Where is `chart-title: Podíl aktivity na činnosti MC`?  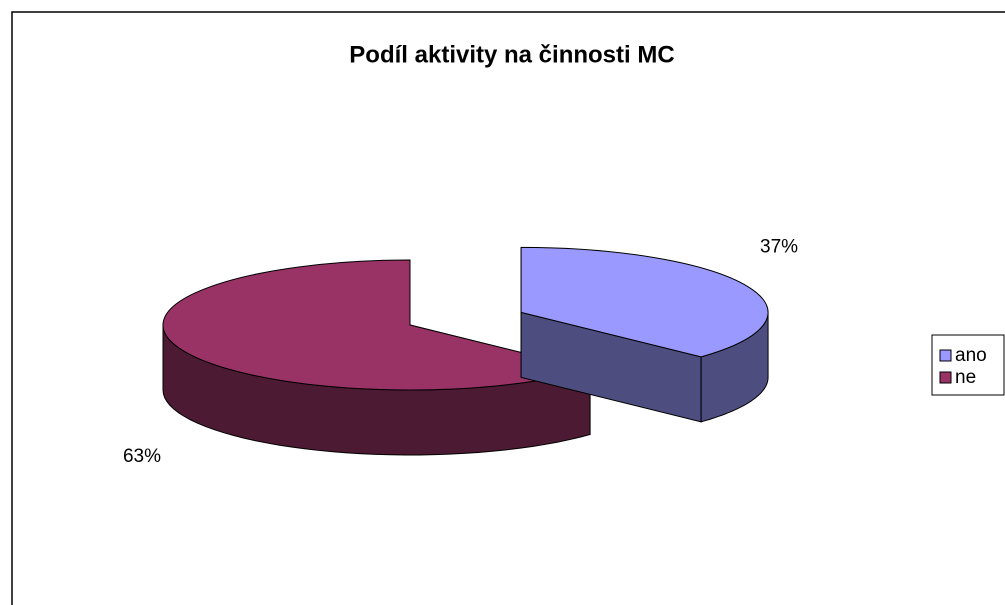
chart-title: Podíl aktivity na činnosti MC is located at coordinates (511, 54).